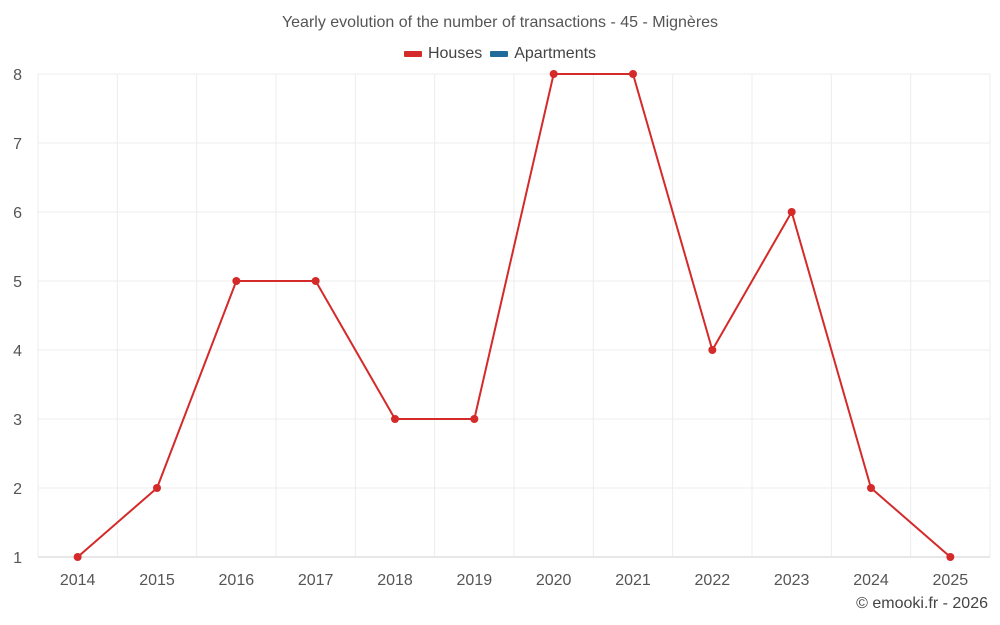  I want to click on y-tick-label: 5, so click(17, 282).